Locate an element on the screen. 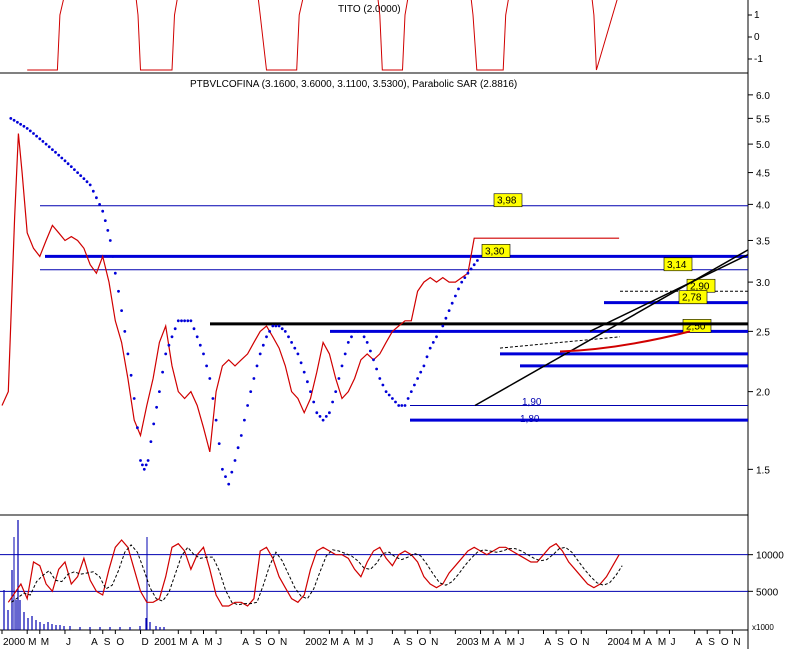 The height and width of the screenshot is (649, 792). price-tick-label: 4.5 is located at coordinates (763, 174).